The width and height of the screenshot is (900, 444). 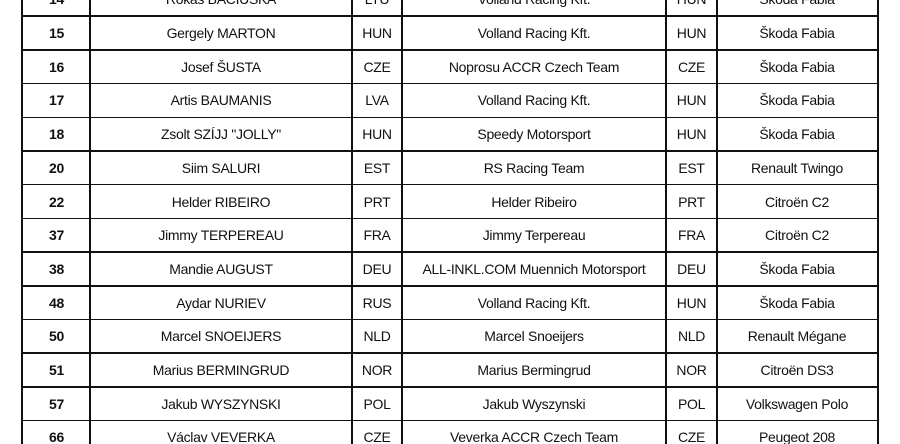 I want to click on team-nationality: NLD, so click(x=691, y=336).